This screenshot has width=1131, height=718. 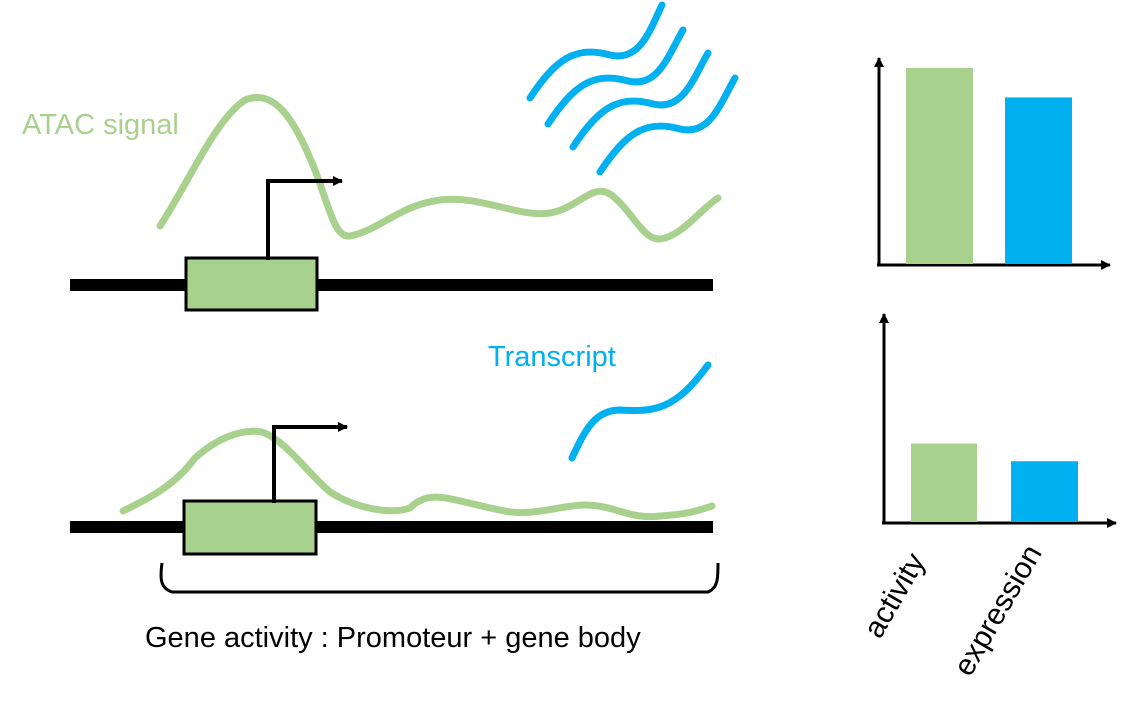 I want to click on transcript-label: Transcript, so click(x=552, y=357).